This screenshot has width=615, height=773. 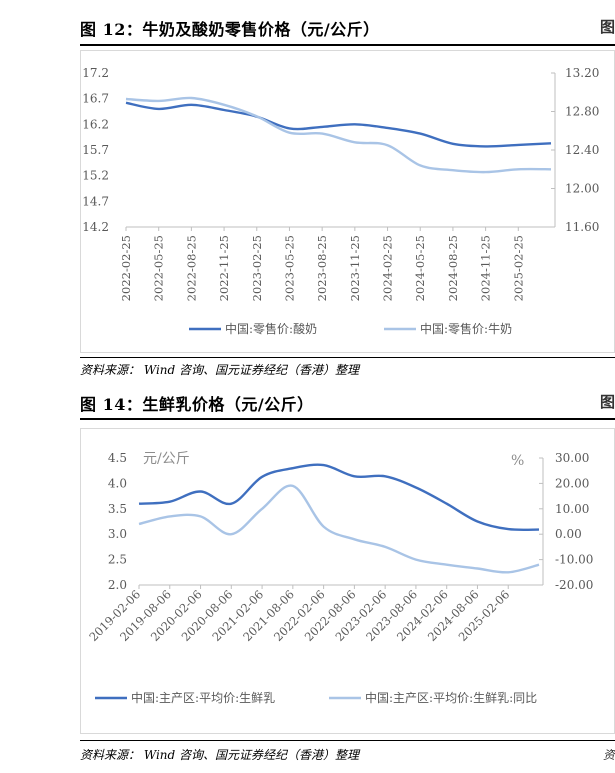 What do you see at coordinates (224, 268) in the screenshot?
I see `x-tick-label: 2022-11-25` at bounding box center [224, 268].